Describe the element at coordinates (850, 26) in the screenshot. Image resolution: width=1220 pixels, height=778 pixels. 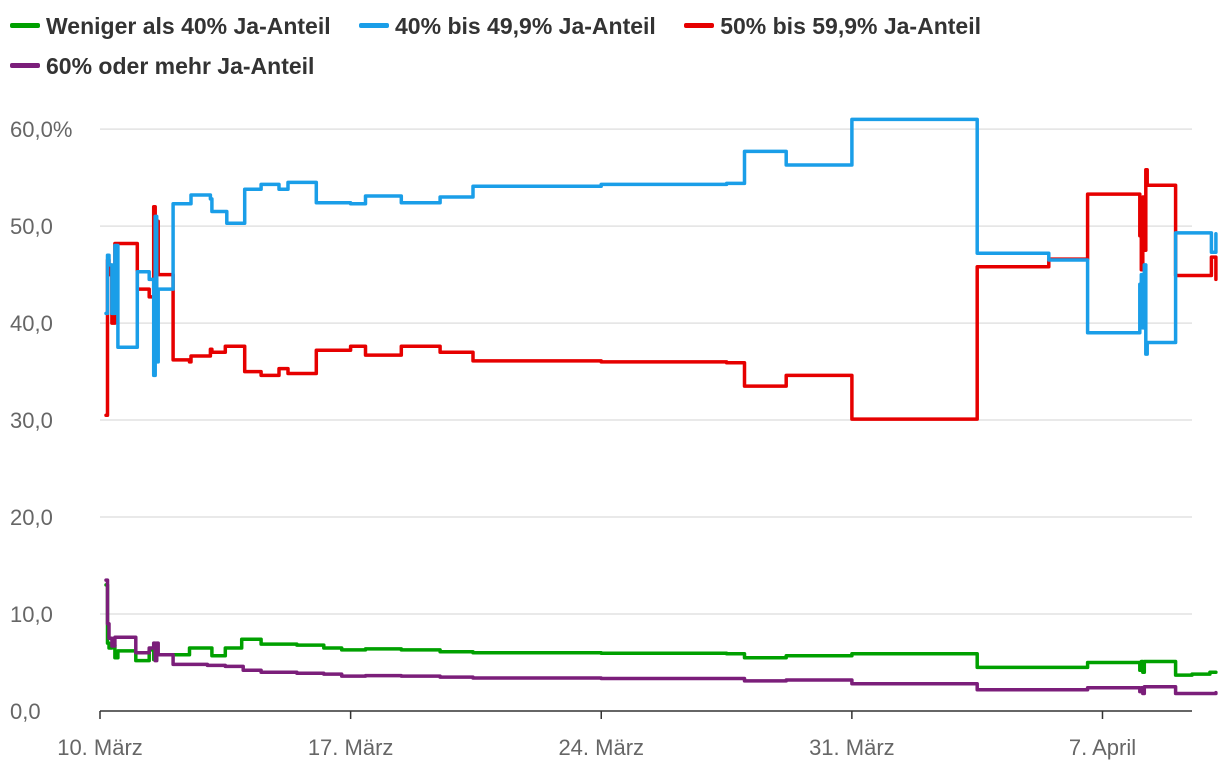
I see `legend-label: 50% bis 59,9% Ja-Anteil` at that location.